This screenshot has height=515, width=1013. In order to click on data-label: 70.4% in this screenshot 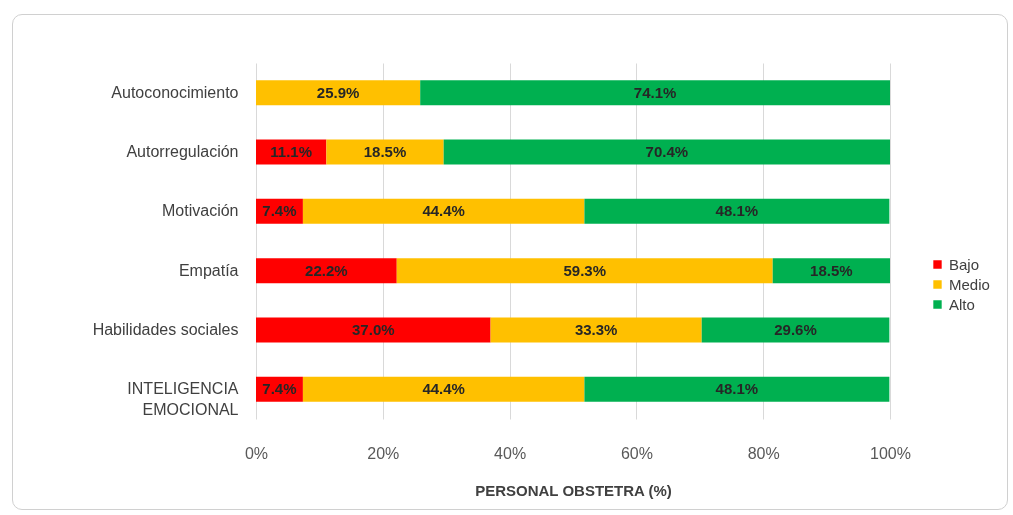, I will do `click(667, 151)`.